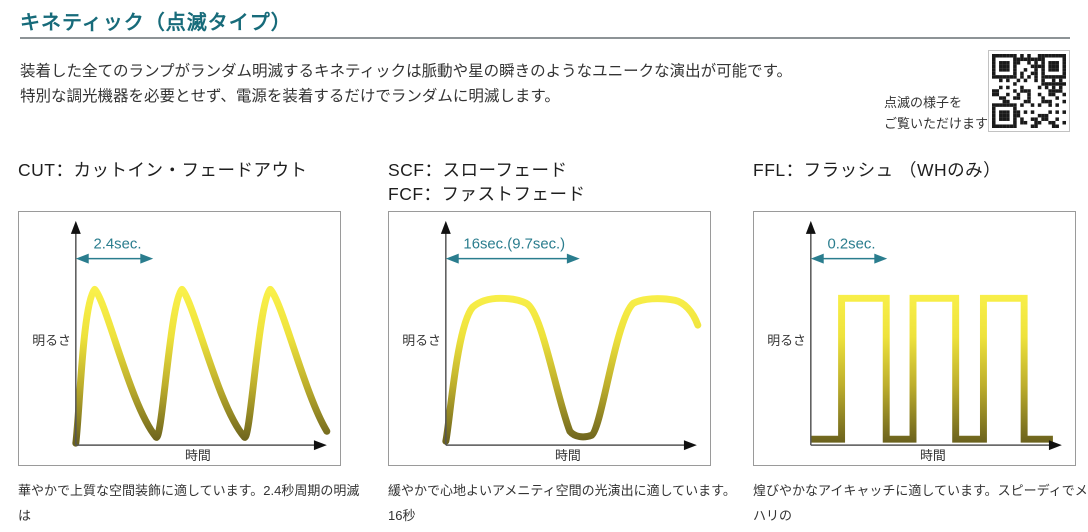 The width and height of the screenshot is (1088, 532). What do you see at coordinates (936, 113) in the screenshot?
I see `qr-caption: 点滅の様子を ご覧いただけます` at bounding box center [936, 113].